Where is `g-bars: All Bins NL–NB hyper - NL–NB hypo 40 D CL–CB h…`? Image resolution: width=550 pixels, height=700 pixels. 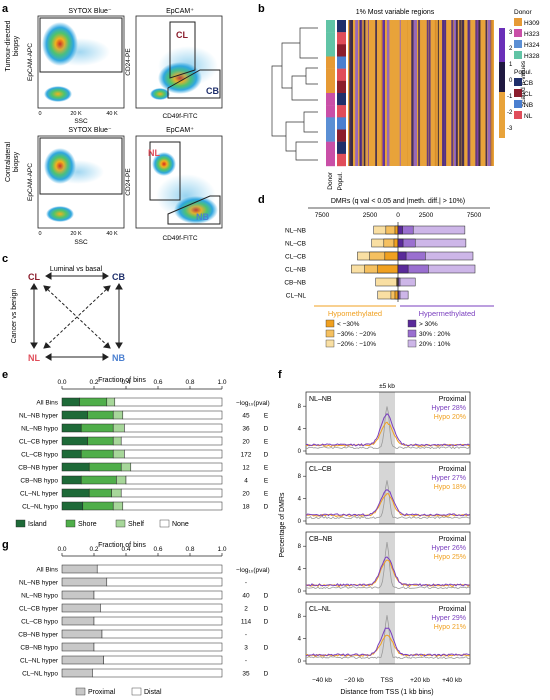 g-bars: All Bins NL–NB hyper - NL–NB hypo 40 D CL–CB h… is located at coordinates (143, 621).